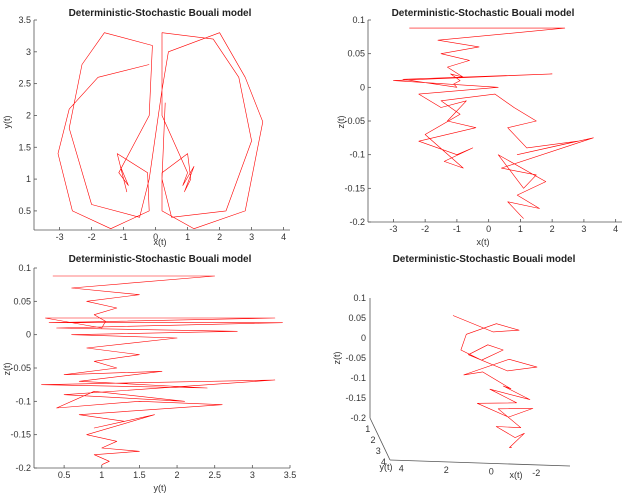  I want to click on z-tick-label: -0.2, so click(358, 418).